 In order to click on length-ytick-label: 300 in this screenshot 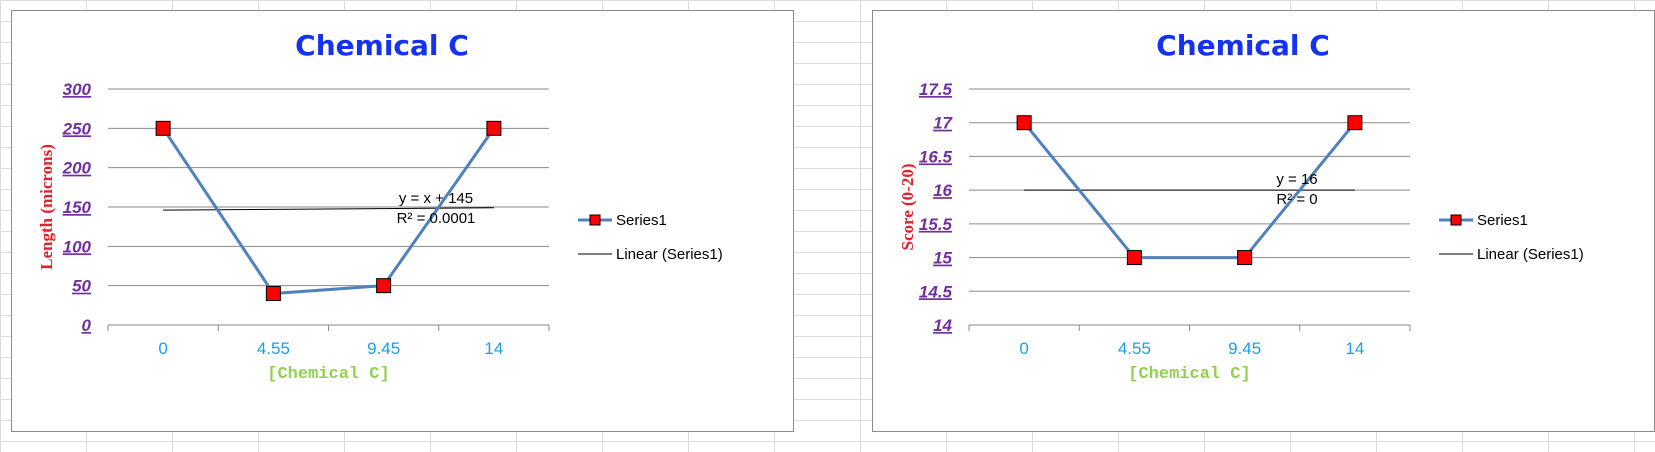, I will do `click(77, 89)`.